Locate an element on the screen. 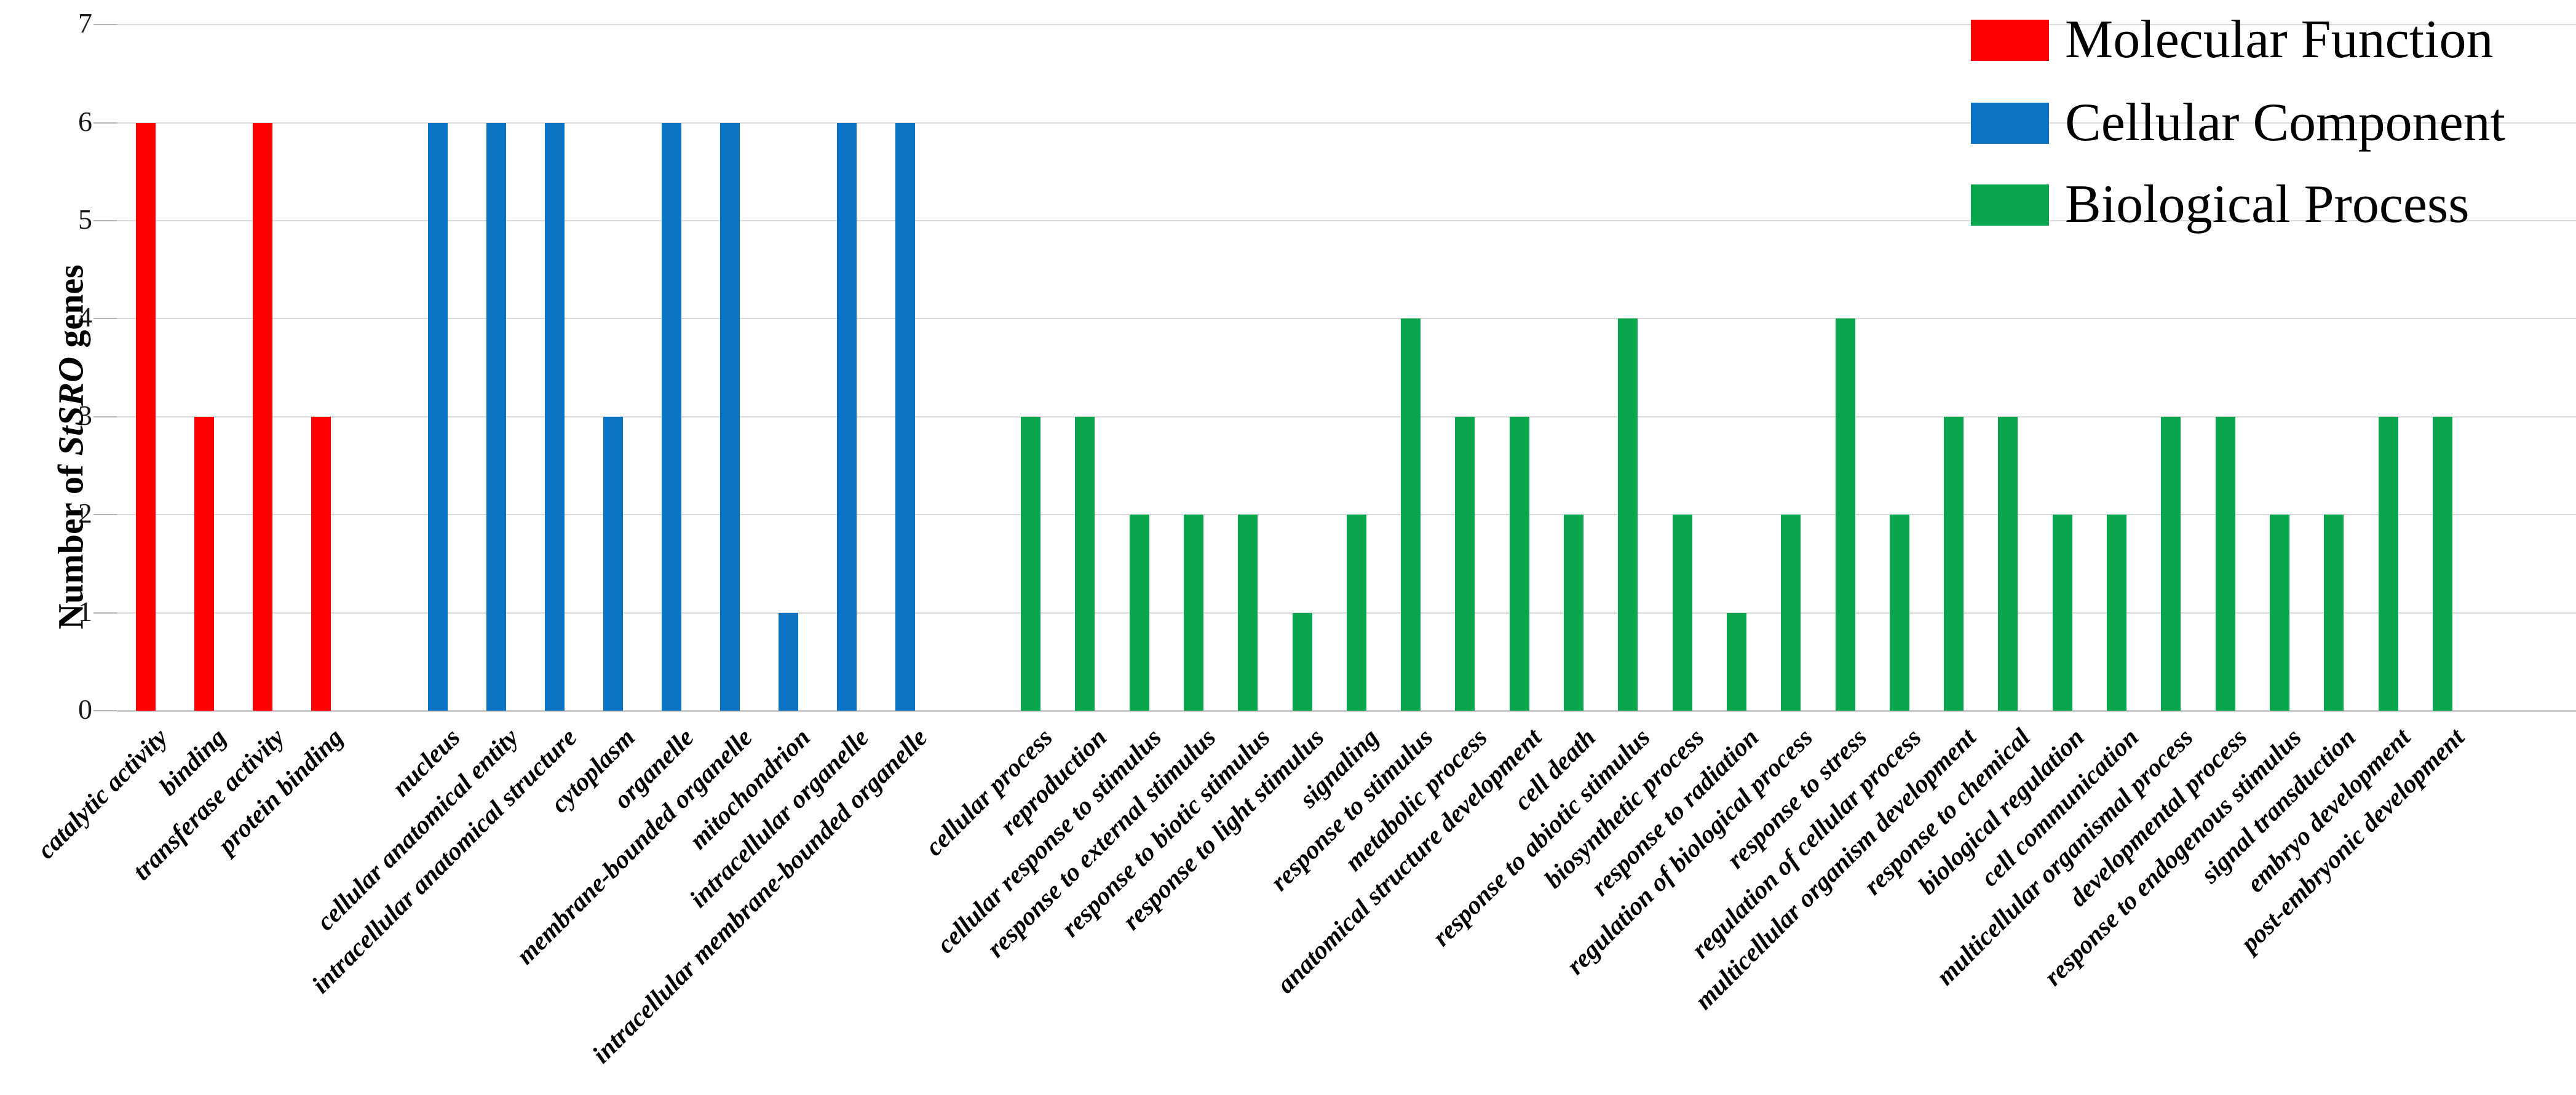 This screenshot has width=2576, height=1095. y-axis-title-prefix: Number of is located at coordinates (70, 543).